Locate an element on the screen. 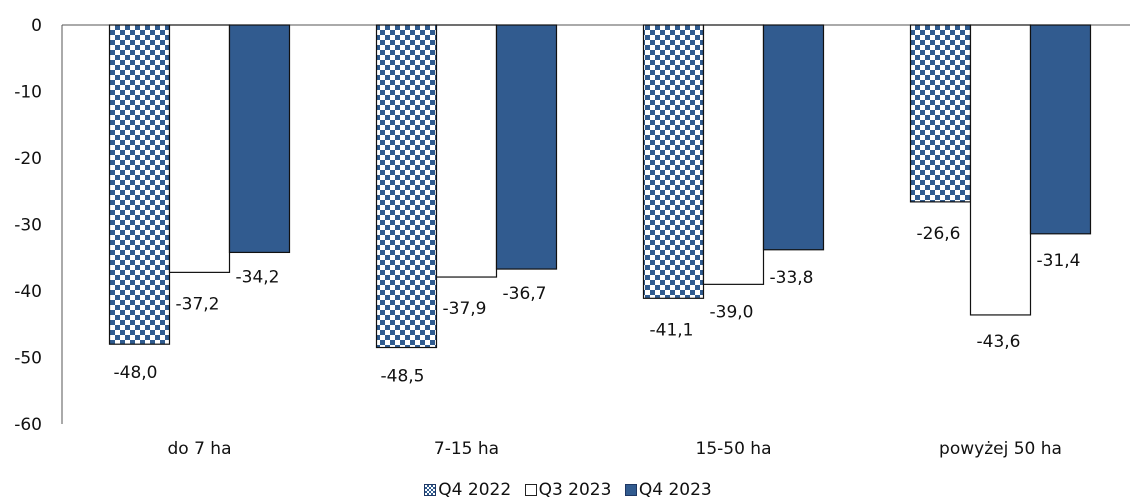 Image resolution: width=1136 pixels, height=504 pixels. legend-item-q4-2023: Q4 2023 is located at coordinates (668, 490).